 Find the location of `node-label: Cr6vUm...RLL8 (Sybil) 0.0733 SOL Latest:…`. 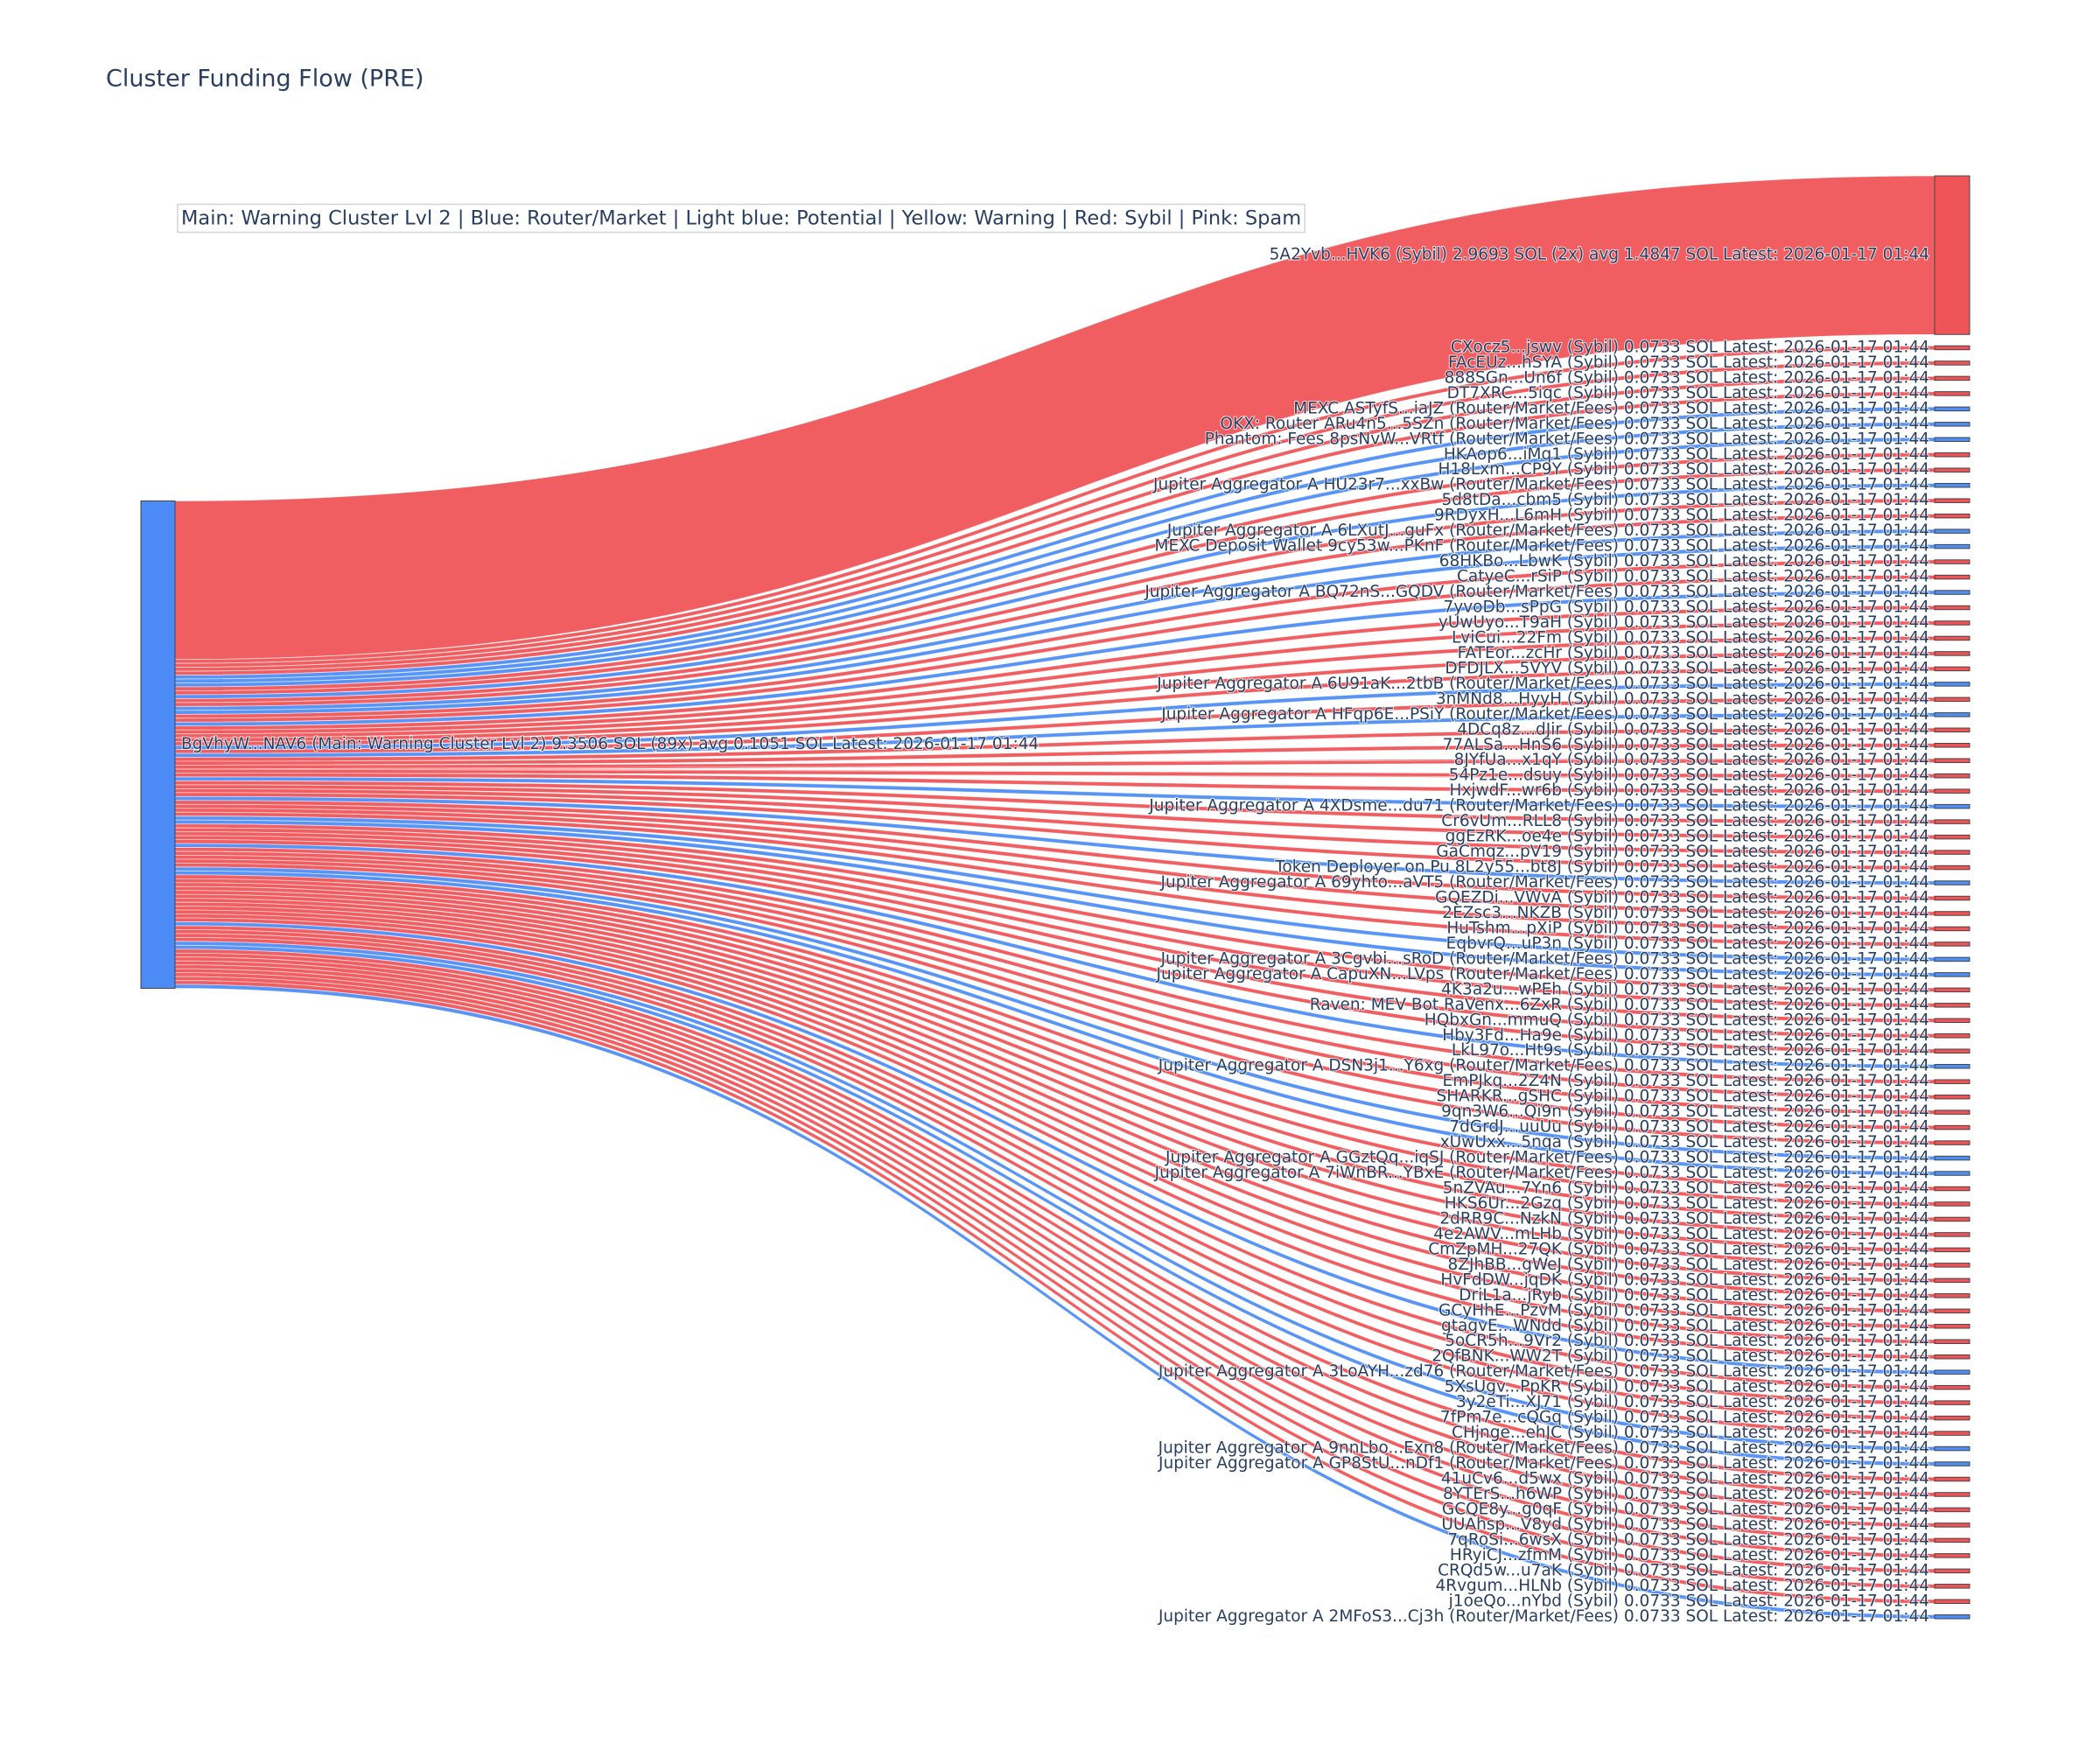

node-label: Cr6vUm...RLL8 (Sybil) 0.0733 SOL Latest:… is located at coordinates (1685, 821).